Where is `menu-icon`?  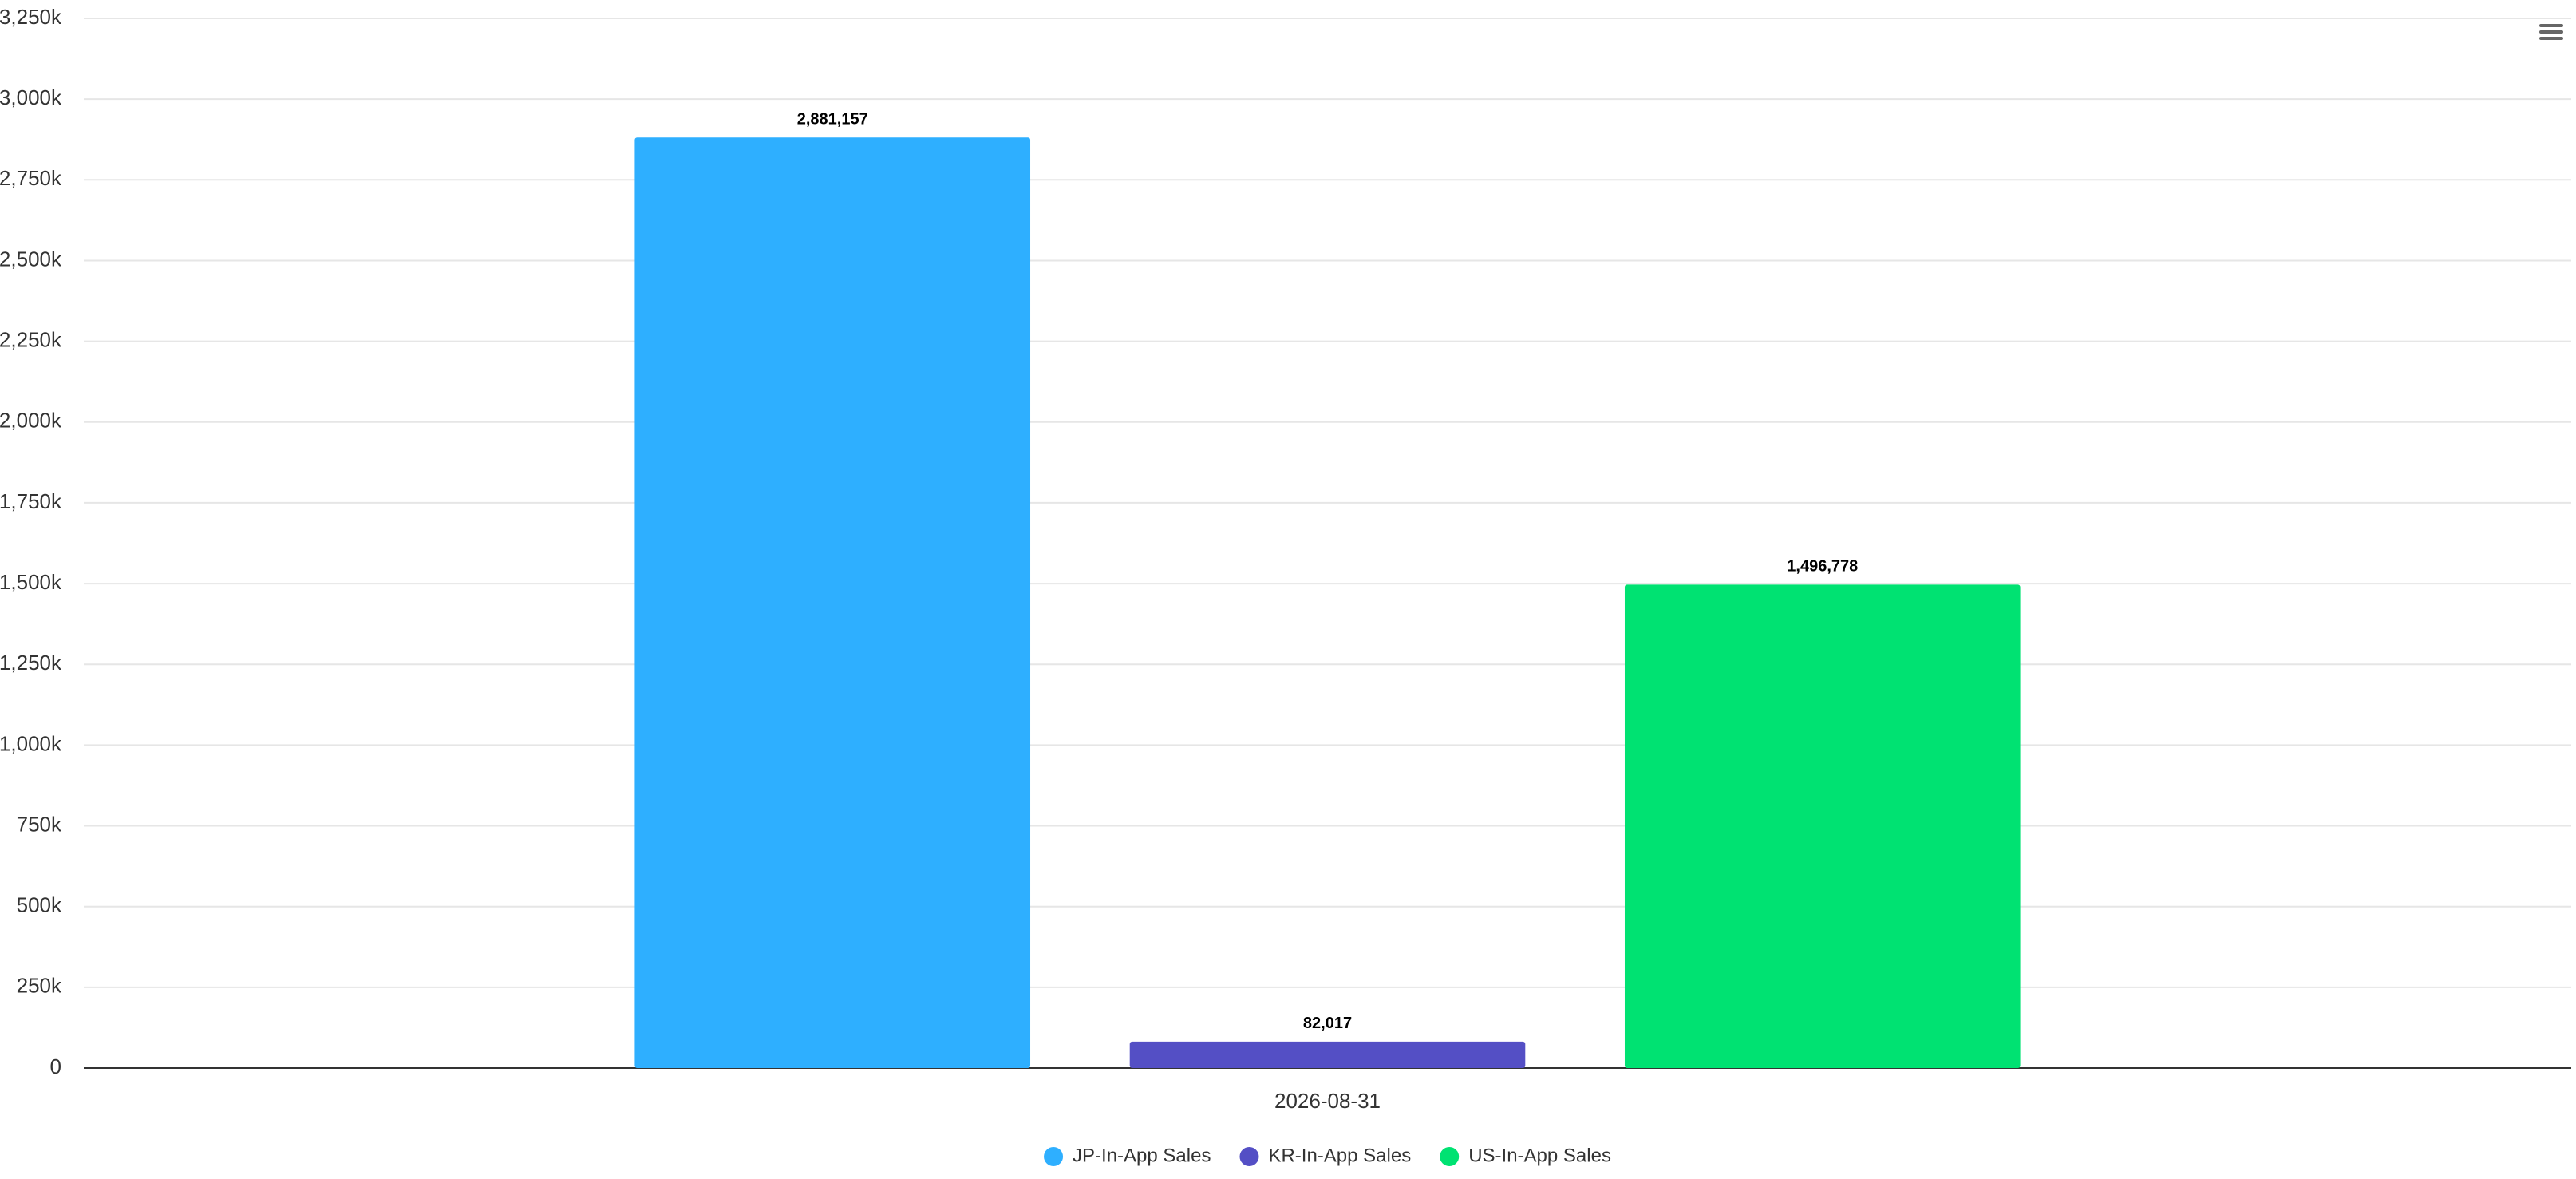
menu-icon is located at coordinates (2551, 32).